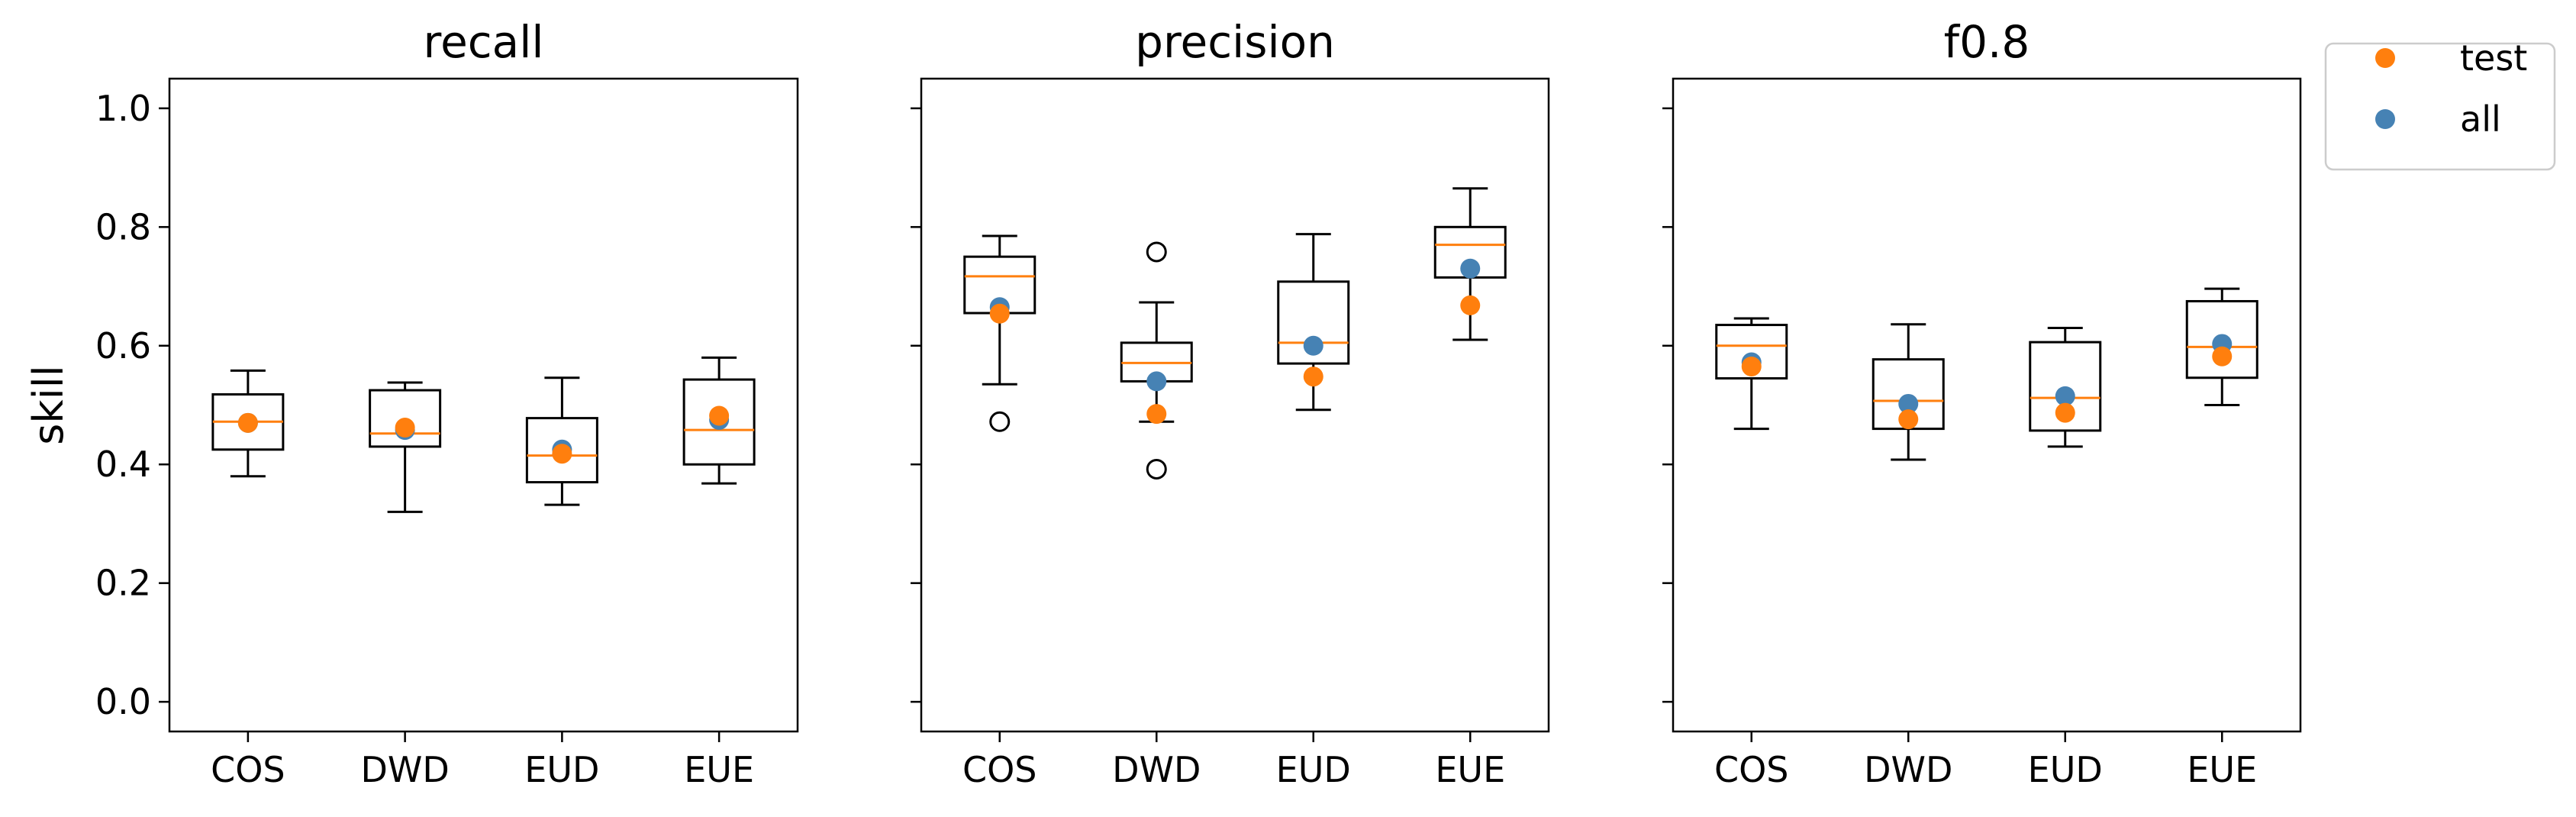 This screenshot has width=2576, height=817. I want to click on legend: test all, so click(2440, 104).